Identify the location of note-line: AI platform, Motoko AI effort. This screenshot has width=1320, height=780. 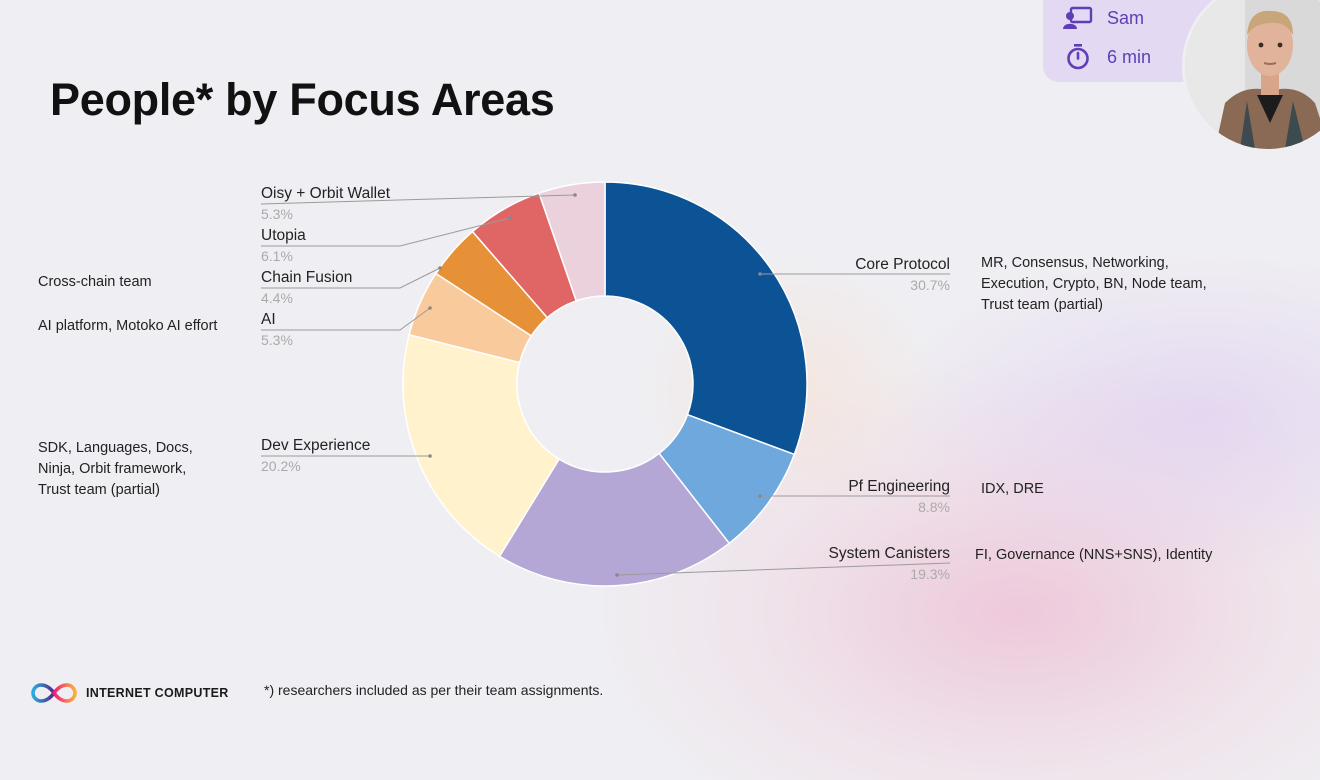
(128, 326).